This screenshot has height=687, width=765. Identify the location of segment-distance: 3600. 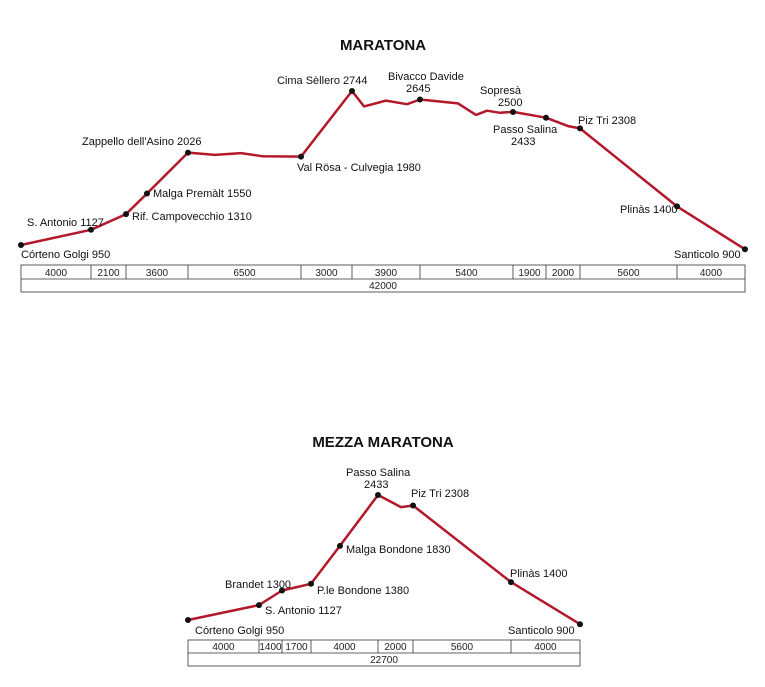
(157, 273).